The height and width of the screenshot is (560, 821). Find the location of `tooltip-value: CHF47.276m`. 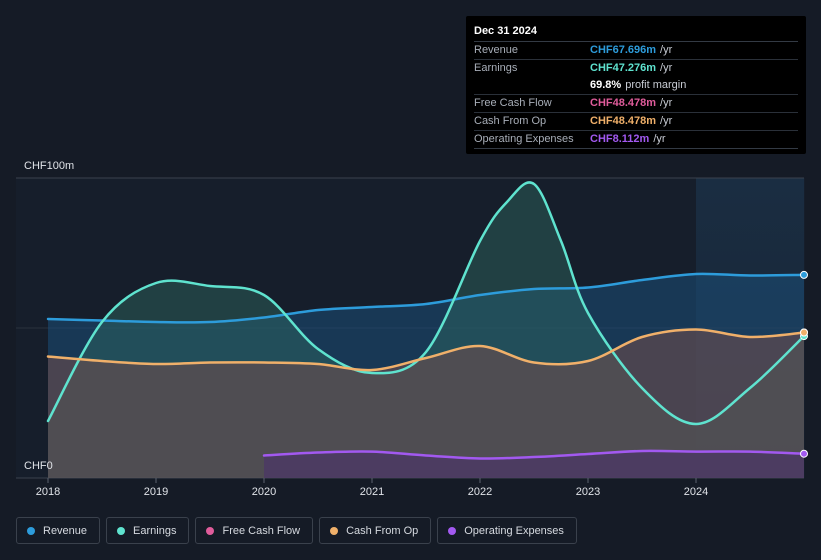

tooltip-value: CHF47.276m is located at coordinates (623, 68).